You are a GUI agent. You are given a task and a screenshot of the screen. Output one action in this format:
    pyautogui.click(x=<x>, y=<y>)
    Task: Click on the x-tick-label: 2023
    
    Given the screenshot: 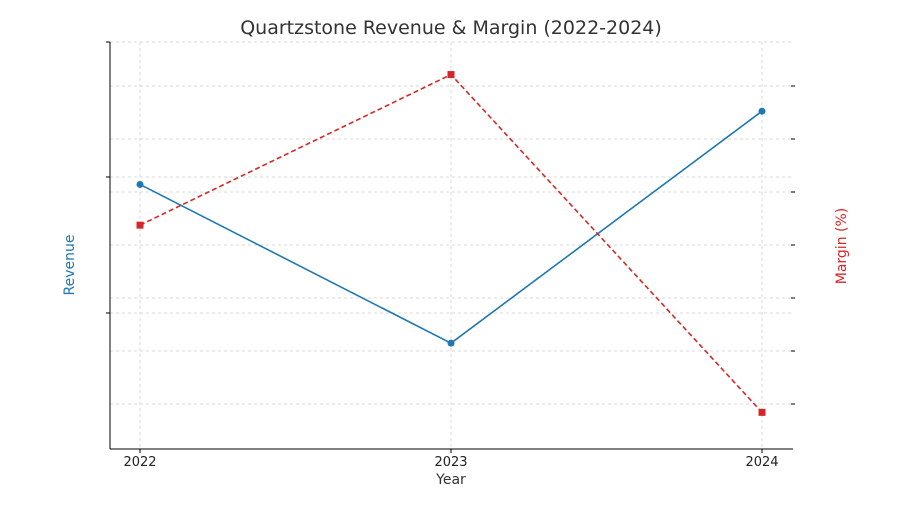 What is the action you would take?
    pyautogui.click(x=450, y=462)
    